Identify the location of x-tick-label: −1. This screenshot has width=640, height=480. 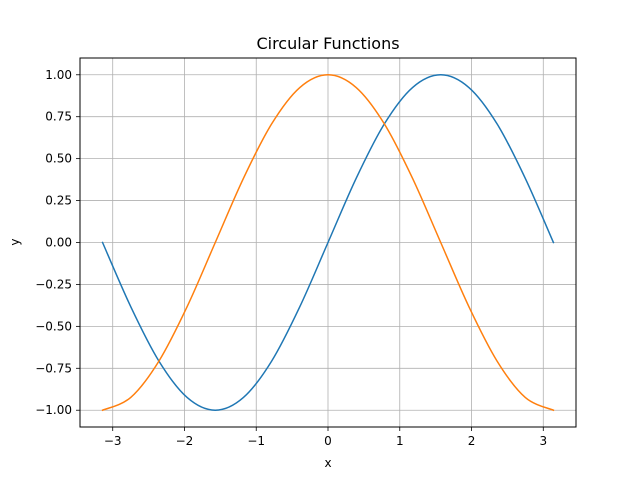
(256, 441).